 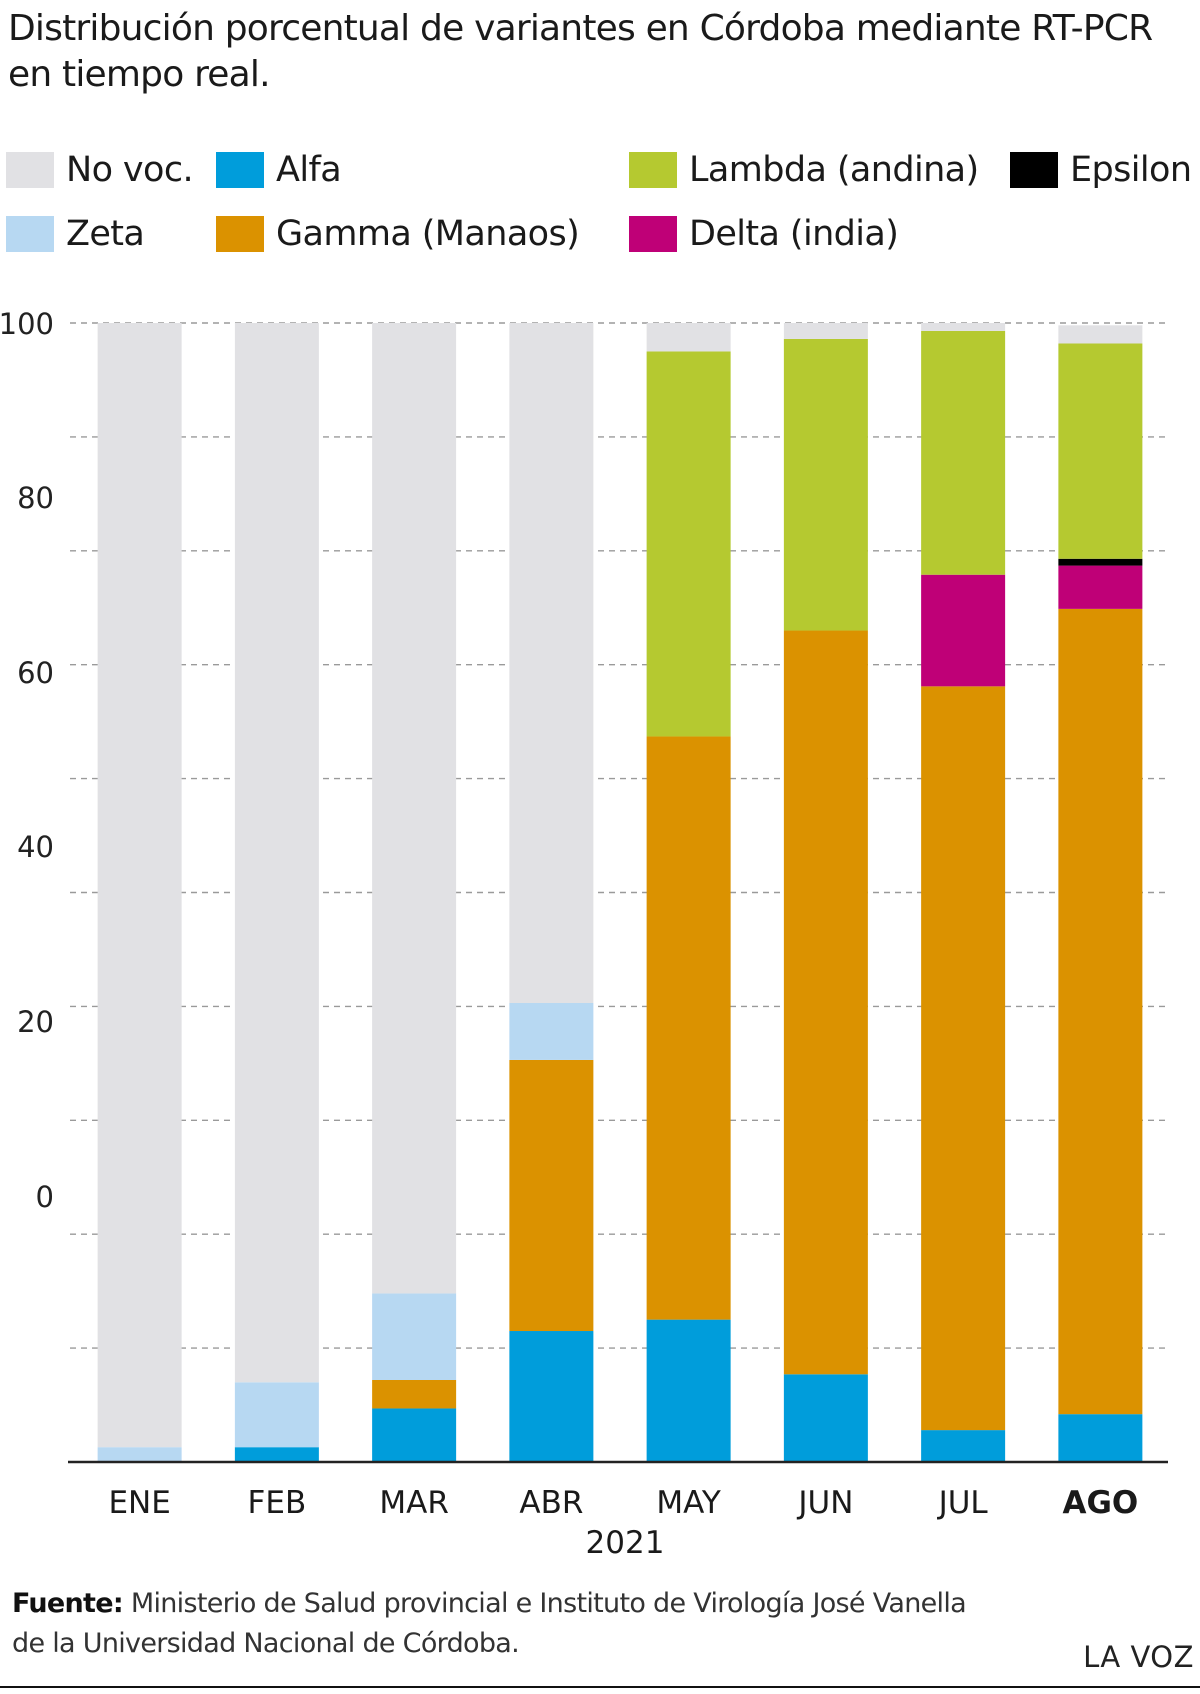 What do you see at coordinates (68, 1603) in the screenshot?
I see `source-label: Fuente:` at bounding box center [68, 1603].